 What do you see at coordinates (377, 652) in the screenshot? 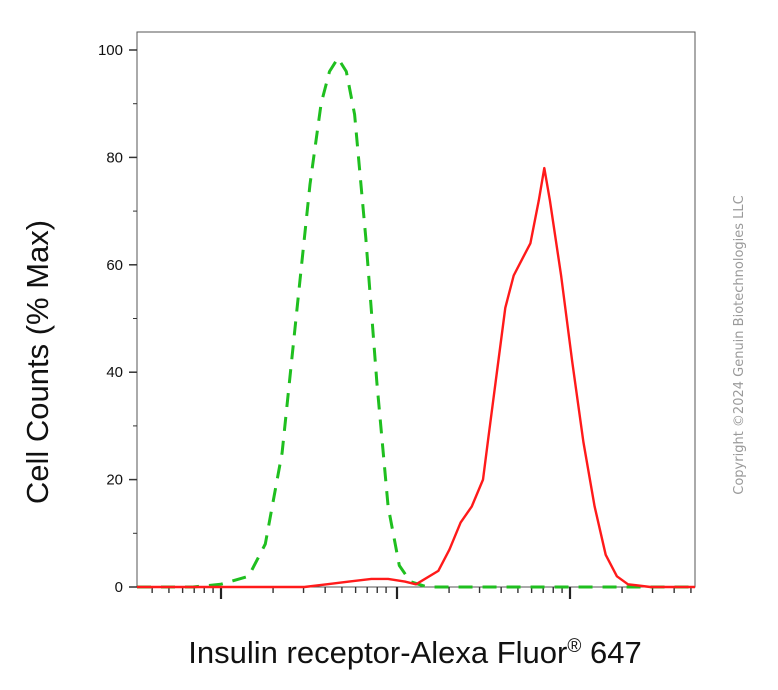
I see `x-axis-title-main: Insulin receptor-Alexa Fluor` at bounding box center [377, 652].